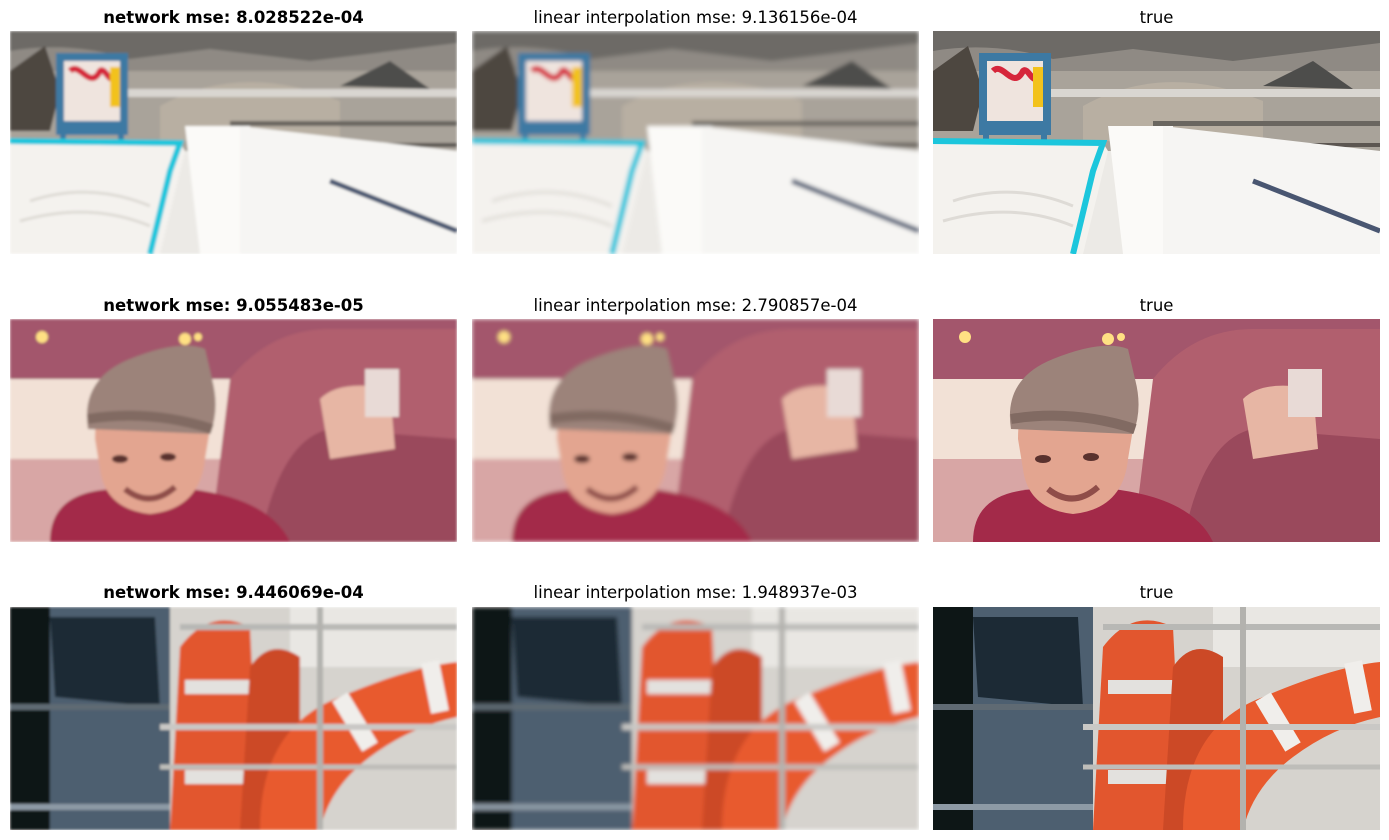 This screenshot has width=1389, height=840. What do you see at coordinates (1156, 592) in the screenshot?
I see `true-title-row3: true` at bounding box center [1156, 592].